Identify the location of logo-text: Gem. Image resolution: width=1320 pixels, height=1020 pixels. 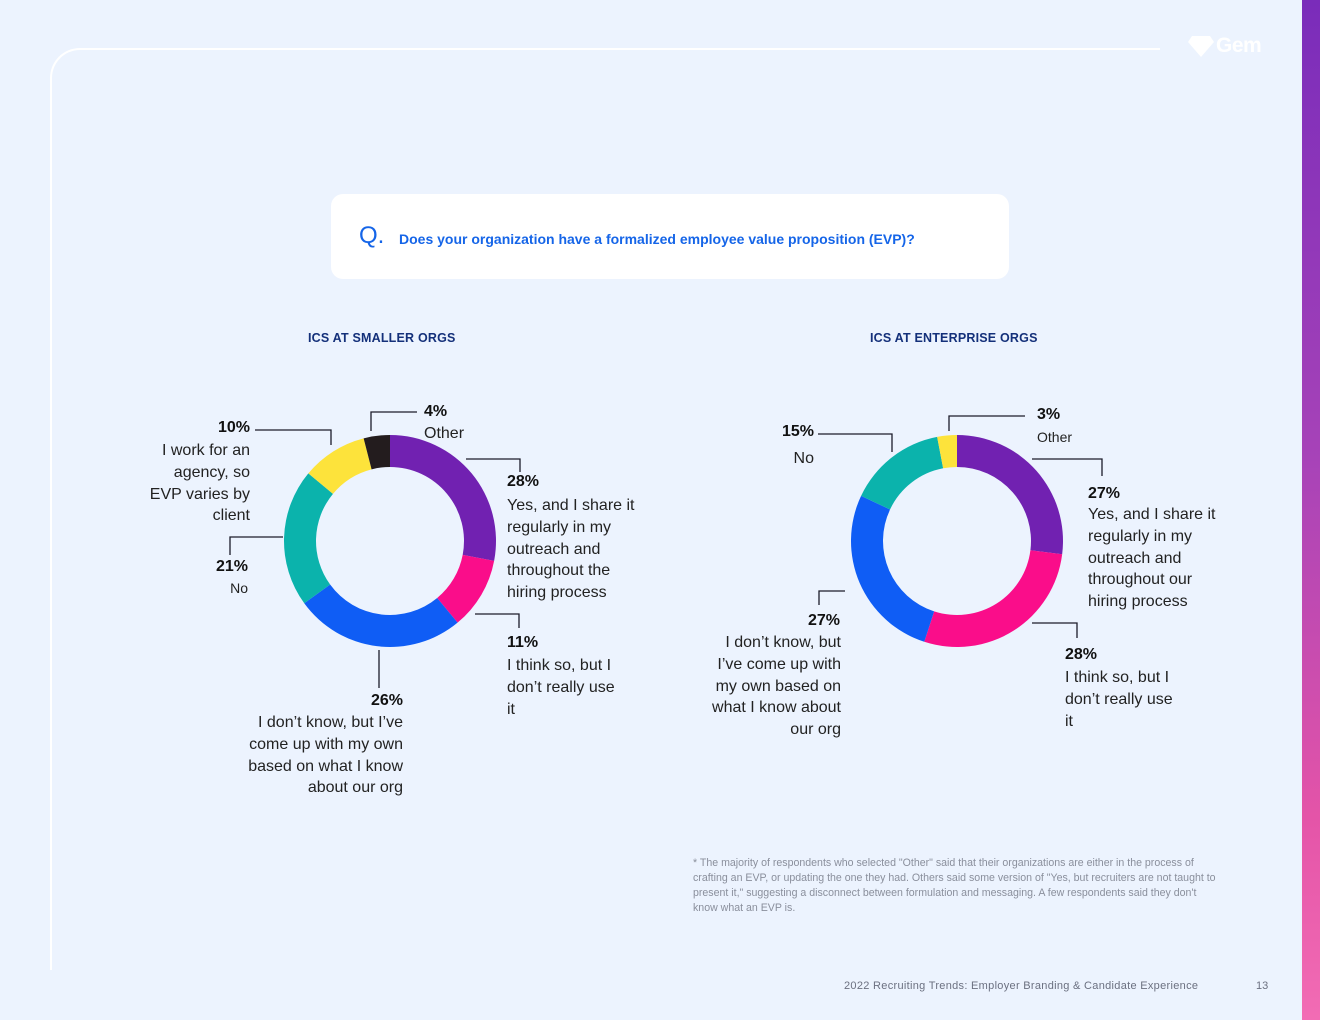
(1239, 45).